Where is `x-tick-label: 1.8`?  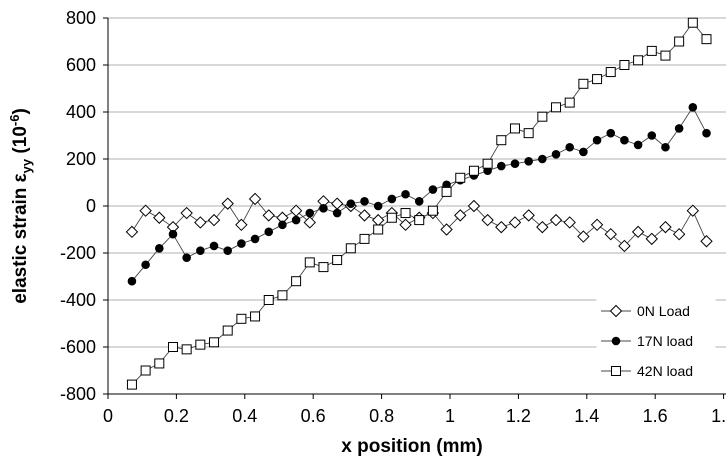 x-tick-label: 1.8 is located at coordinates (718, 416).